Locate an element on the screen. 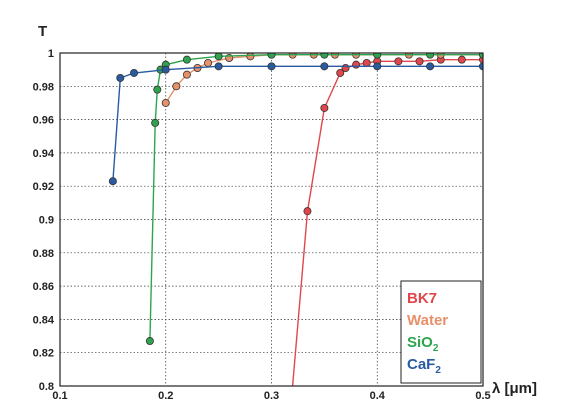  legend-subscript-caf2: 2 is located at coordinates (438, 370).